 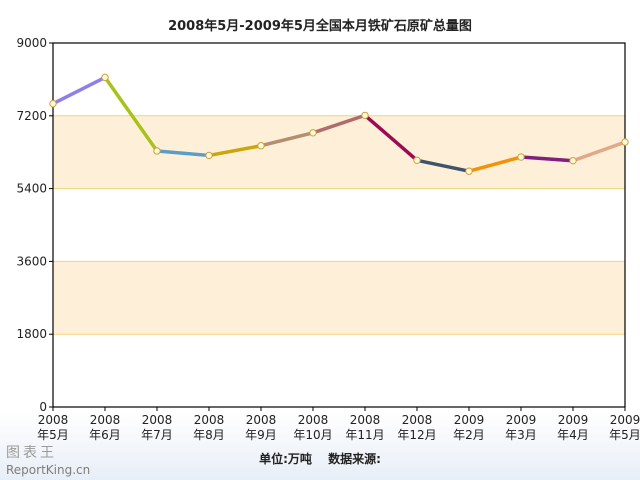 What do you see at coordinates (43, 407) in the screenshot?
I see `y-tick-label: 0` at bounding box center [43, 407].